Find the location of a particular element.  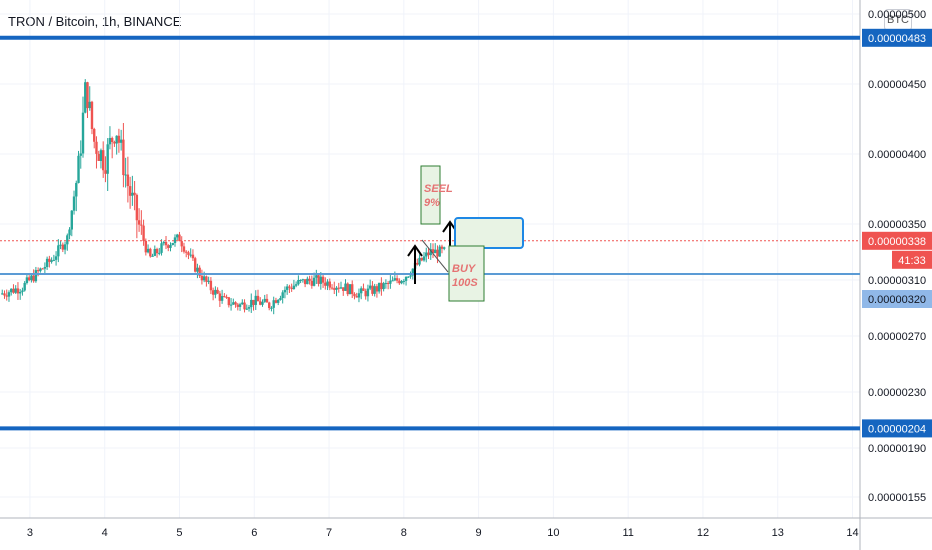

level-price-label: 0.00000483 is located at coordinates (897, 39).